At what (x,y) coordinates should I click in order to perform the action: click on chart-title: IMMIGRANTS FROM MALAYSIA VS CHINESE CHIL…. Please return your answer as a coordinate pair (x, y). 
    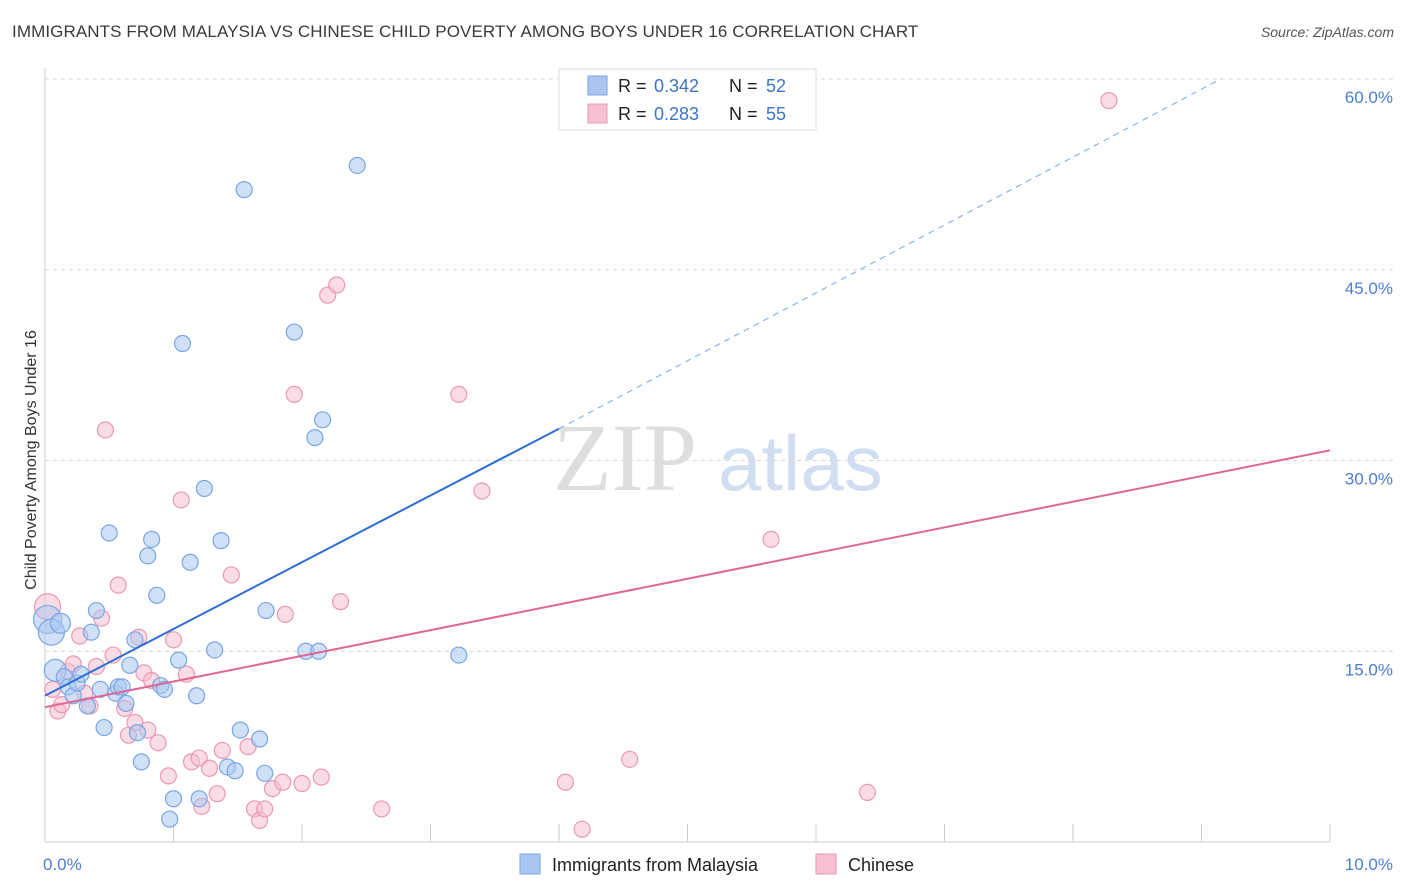
    Looking at the image, I should click on (465, 31).